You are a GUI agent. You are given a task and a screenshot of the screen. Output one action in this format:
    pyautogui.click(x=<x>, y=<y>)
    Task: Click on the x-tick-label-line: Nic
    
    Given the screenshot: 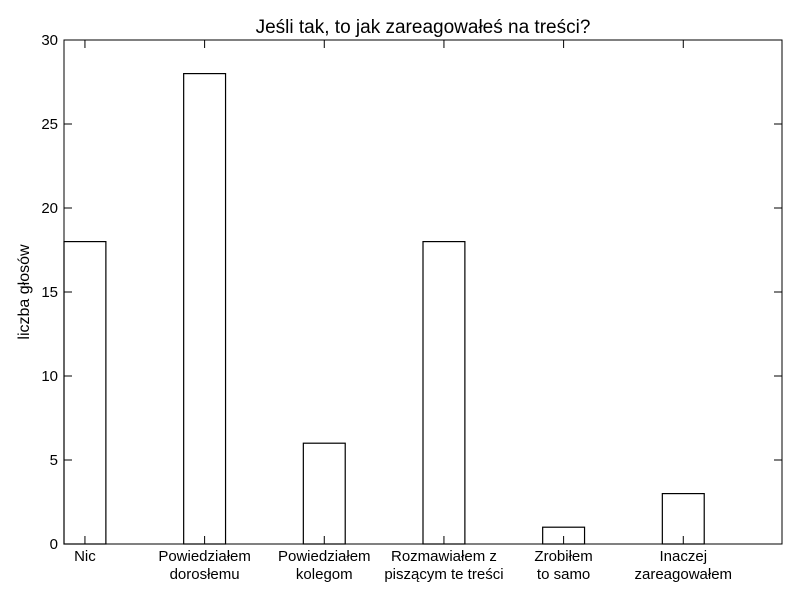 What is the action you would take?
    pyautogui.click(x=85, y=556)
    